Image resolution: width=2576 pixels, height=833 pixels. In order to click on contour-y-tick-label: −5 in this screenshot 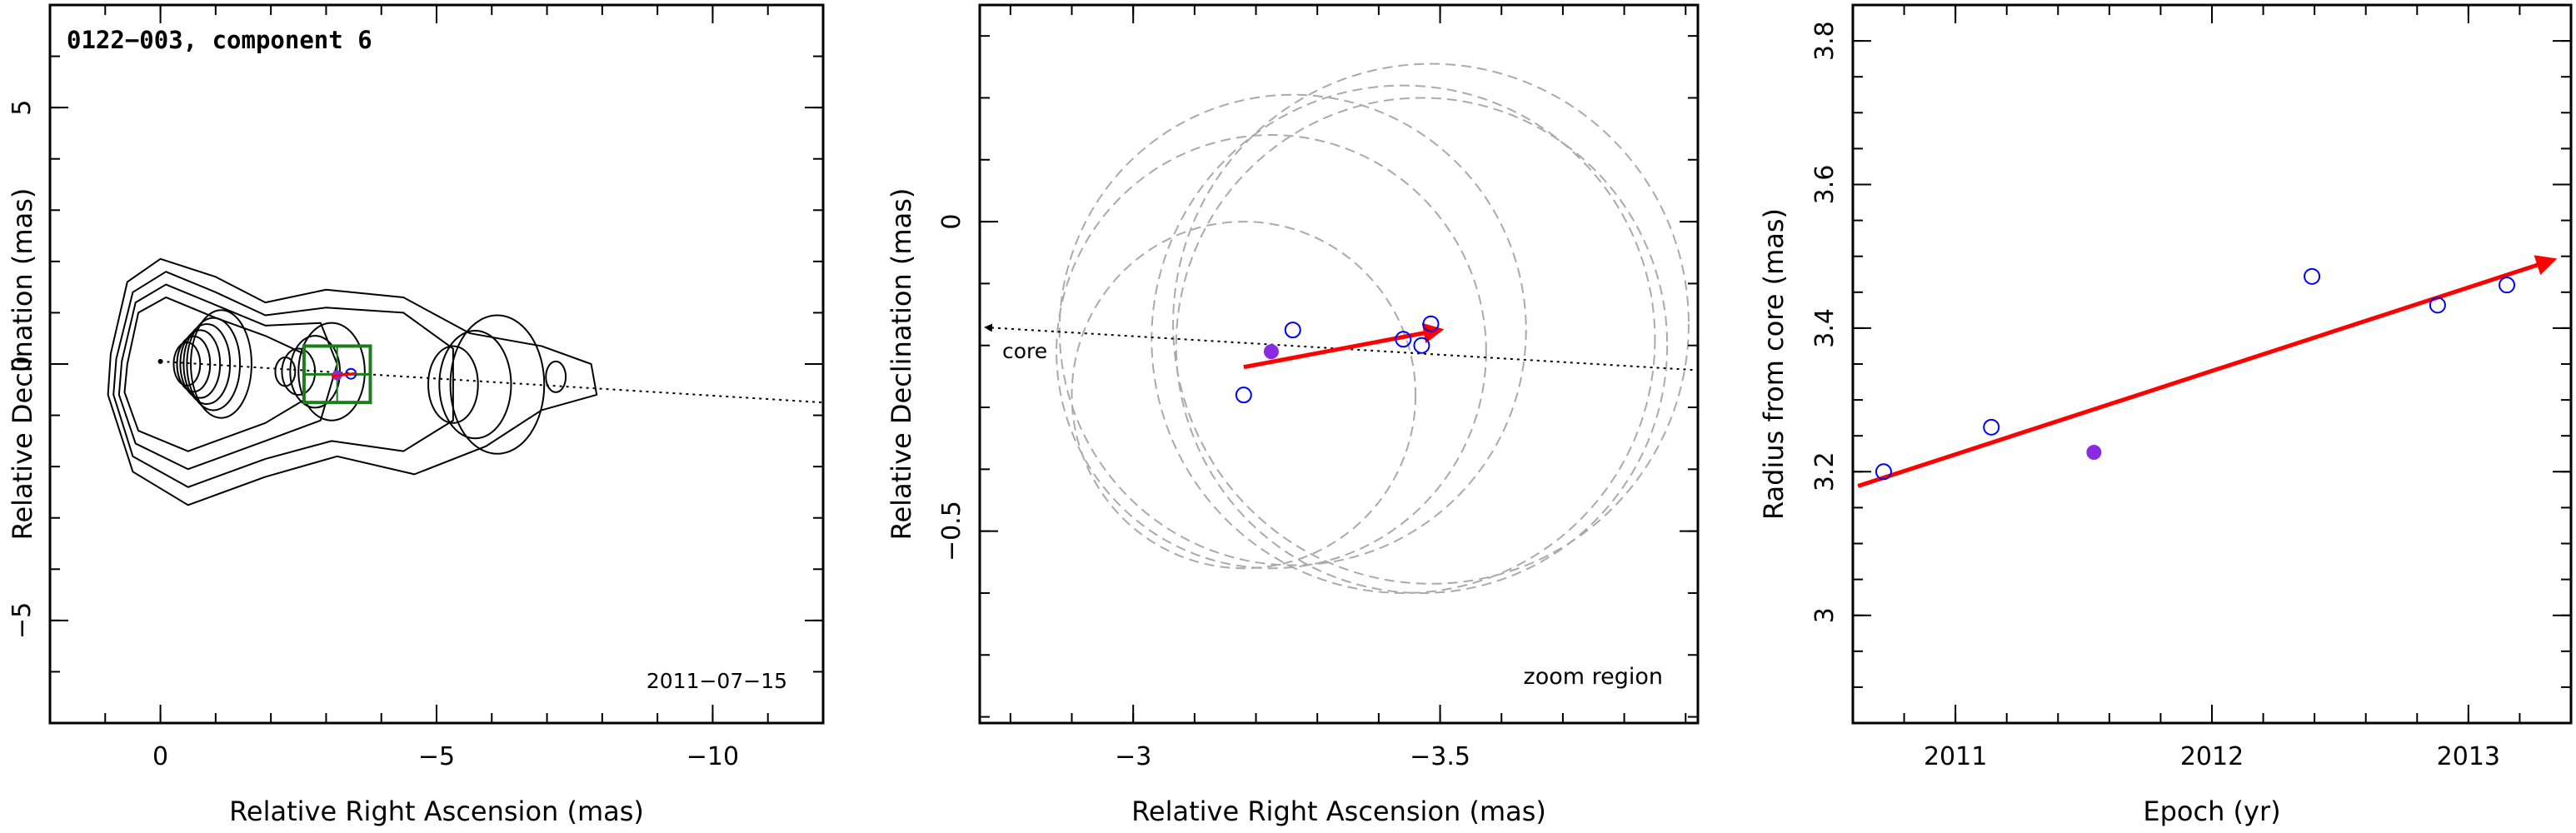, I will do `click(22, 620)`.